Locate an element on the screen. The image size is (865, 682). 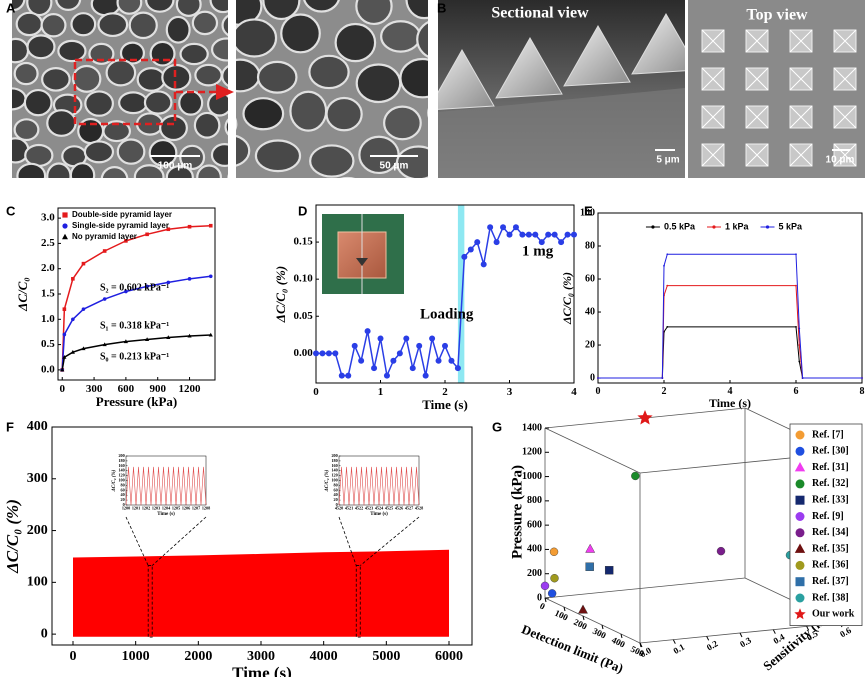
view-title: Top view is located at coordinates (777, 15).